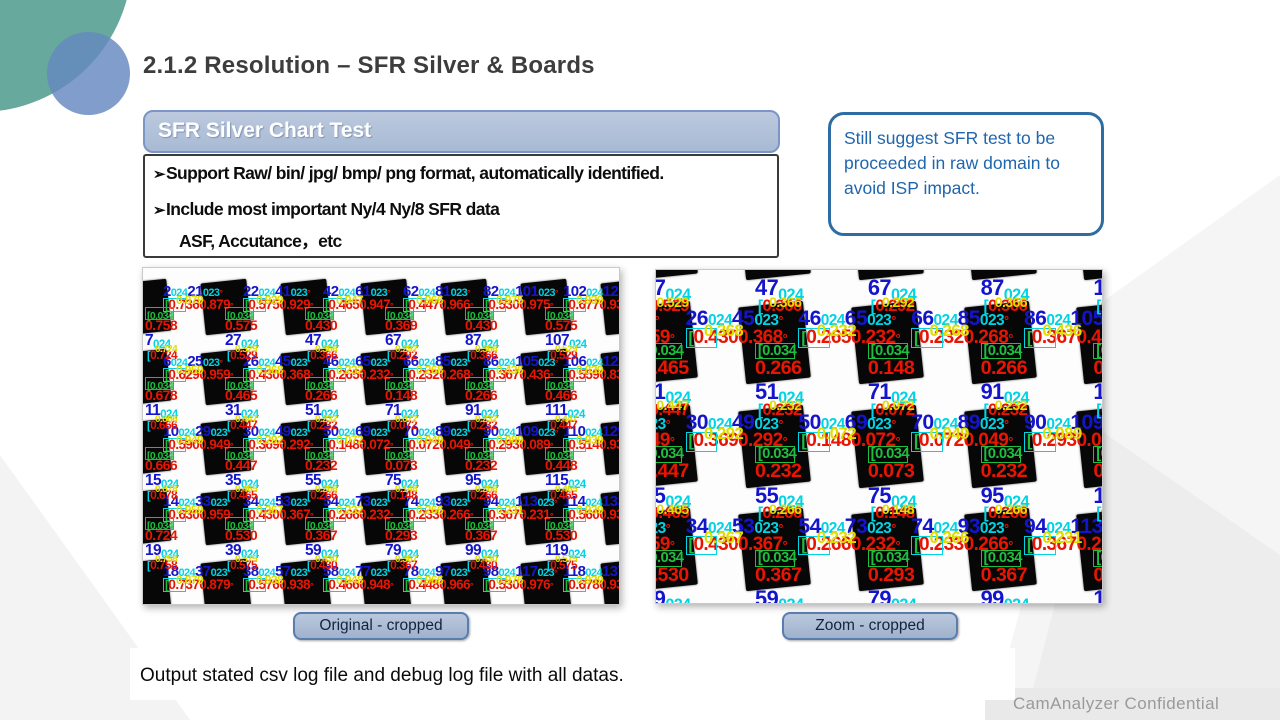  What do you see at coordinates (198, 582) in the screenshot?
I see `sfr-square-value: 0.879 [0.7370.879°` at bounding box center [198, 582].